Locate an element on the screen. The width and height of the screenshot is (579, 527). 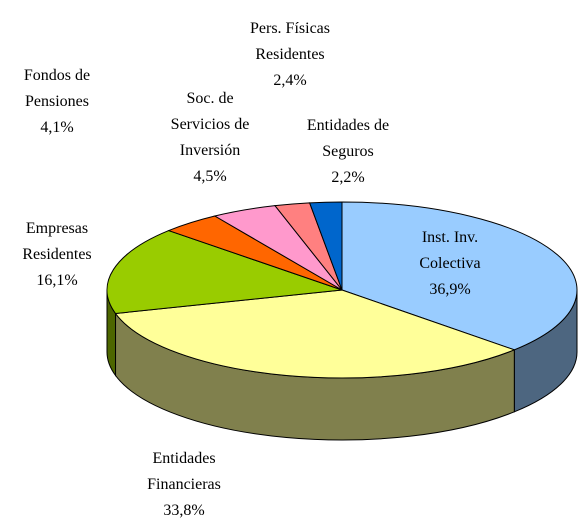
category-label: Soc. de Servicios de Inversión is located at coordinates (210, 124).